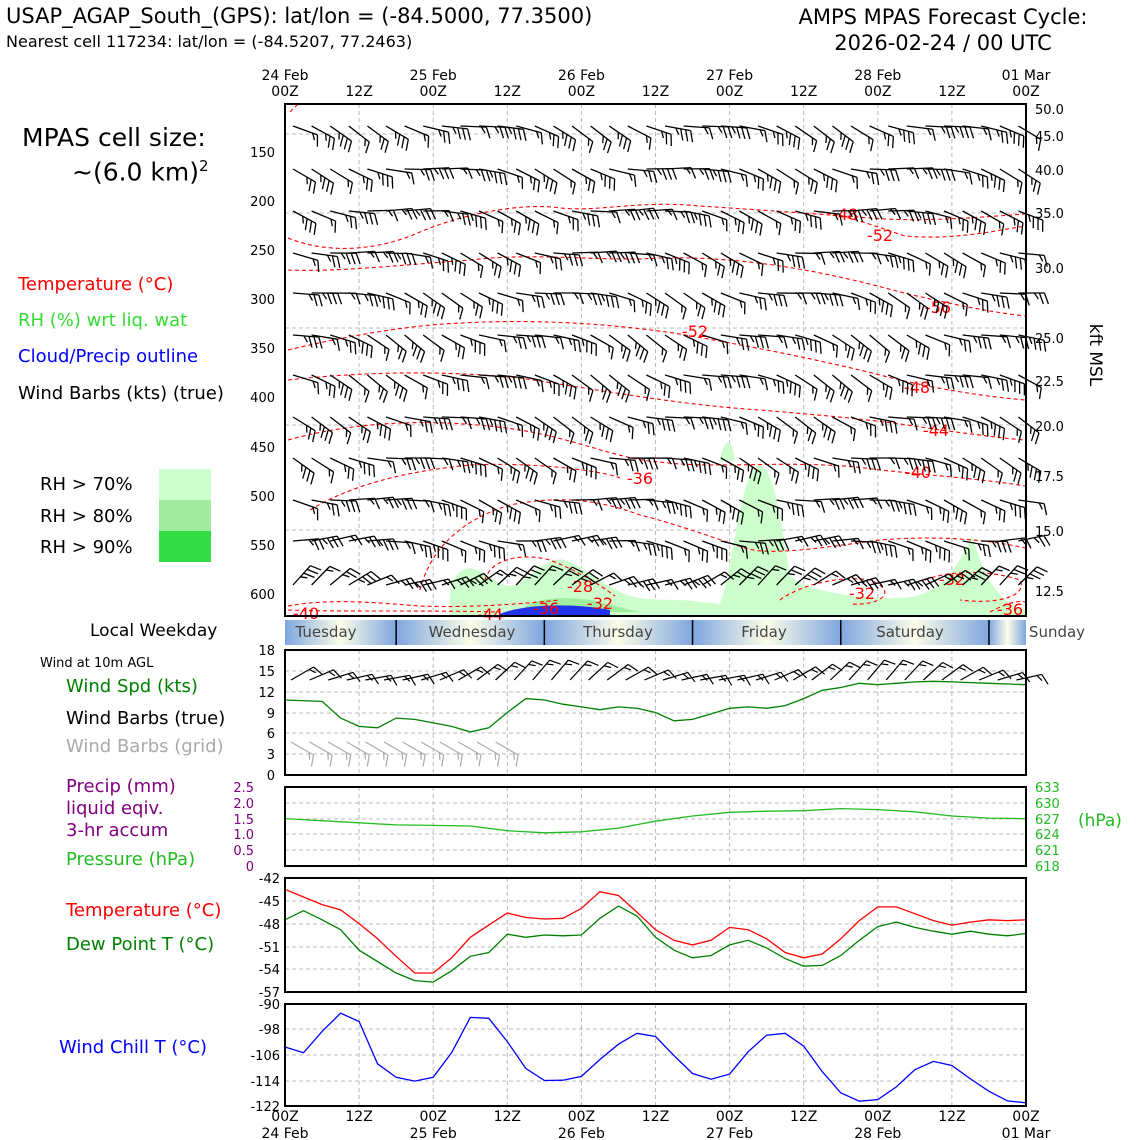 The height and width of the screenshot is (1140, 1140). I want to click on rh-shading, so click(737, 529).